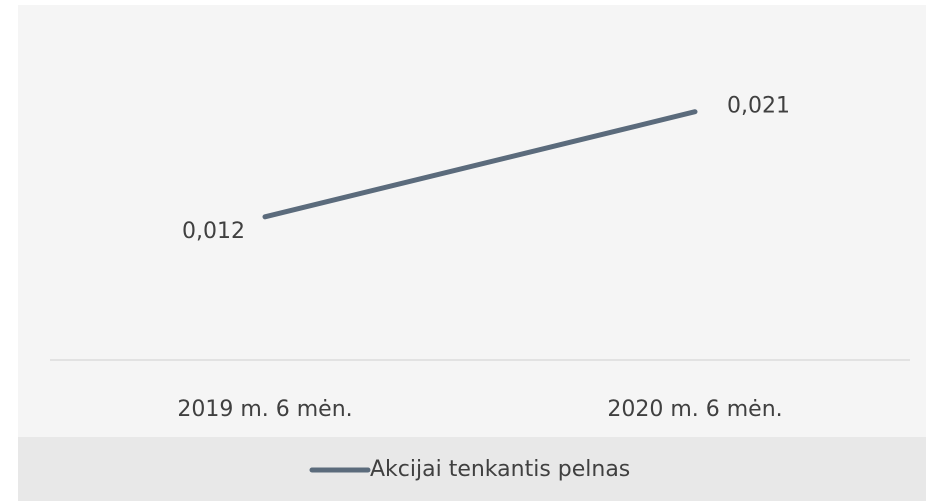 The image size is (926, 501). I want to click on legend-label: Akcijai tenkantis pelnas, so click(500, 469).